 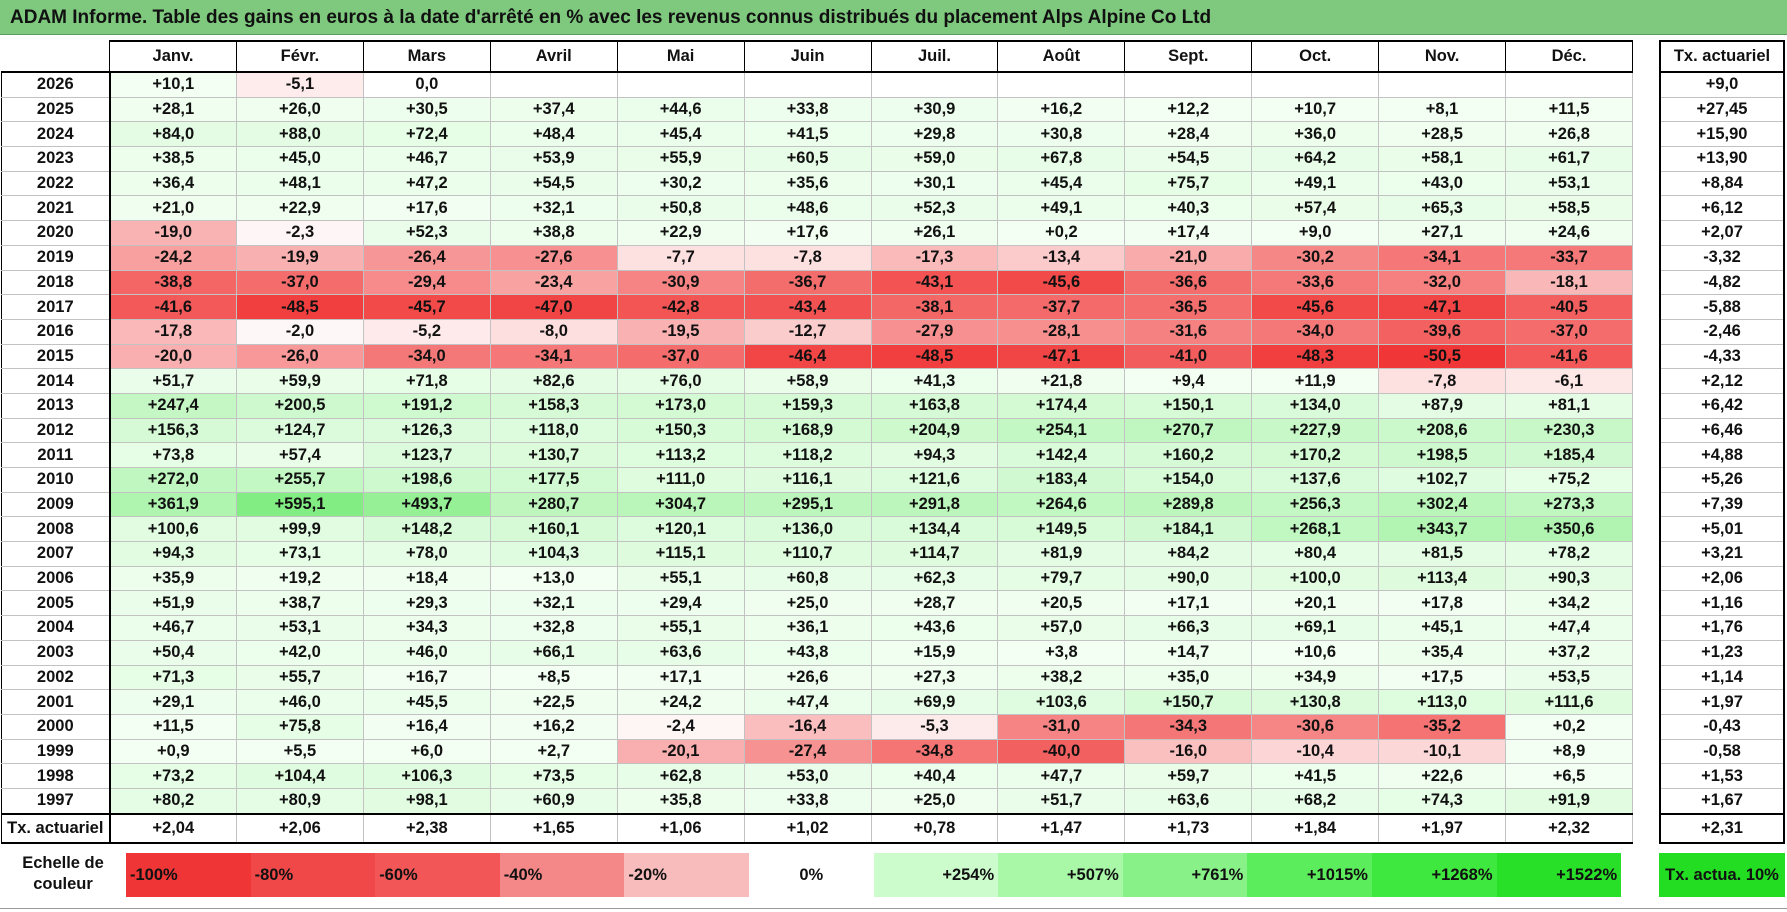 What do you see at coordinates (299, 677) in the screenshot?
I see `gain-cell: +55,7` at bounding box center [299, 677].